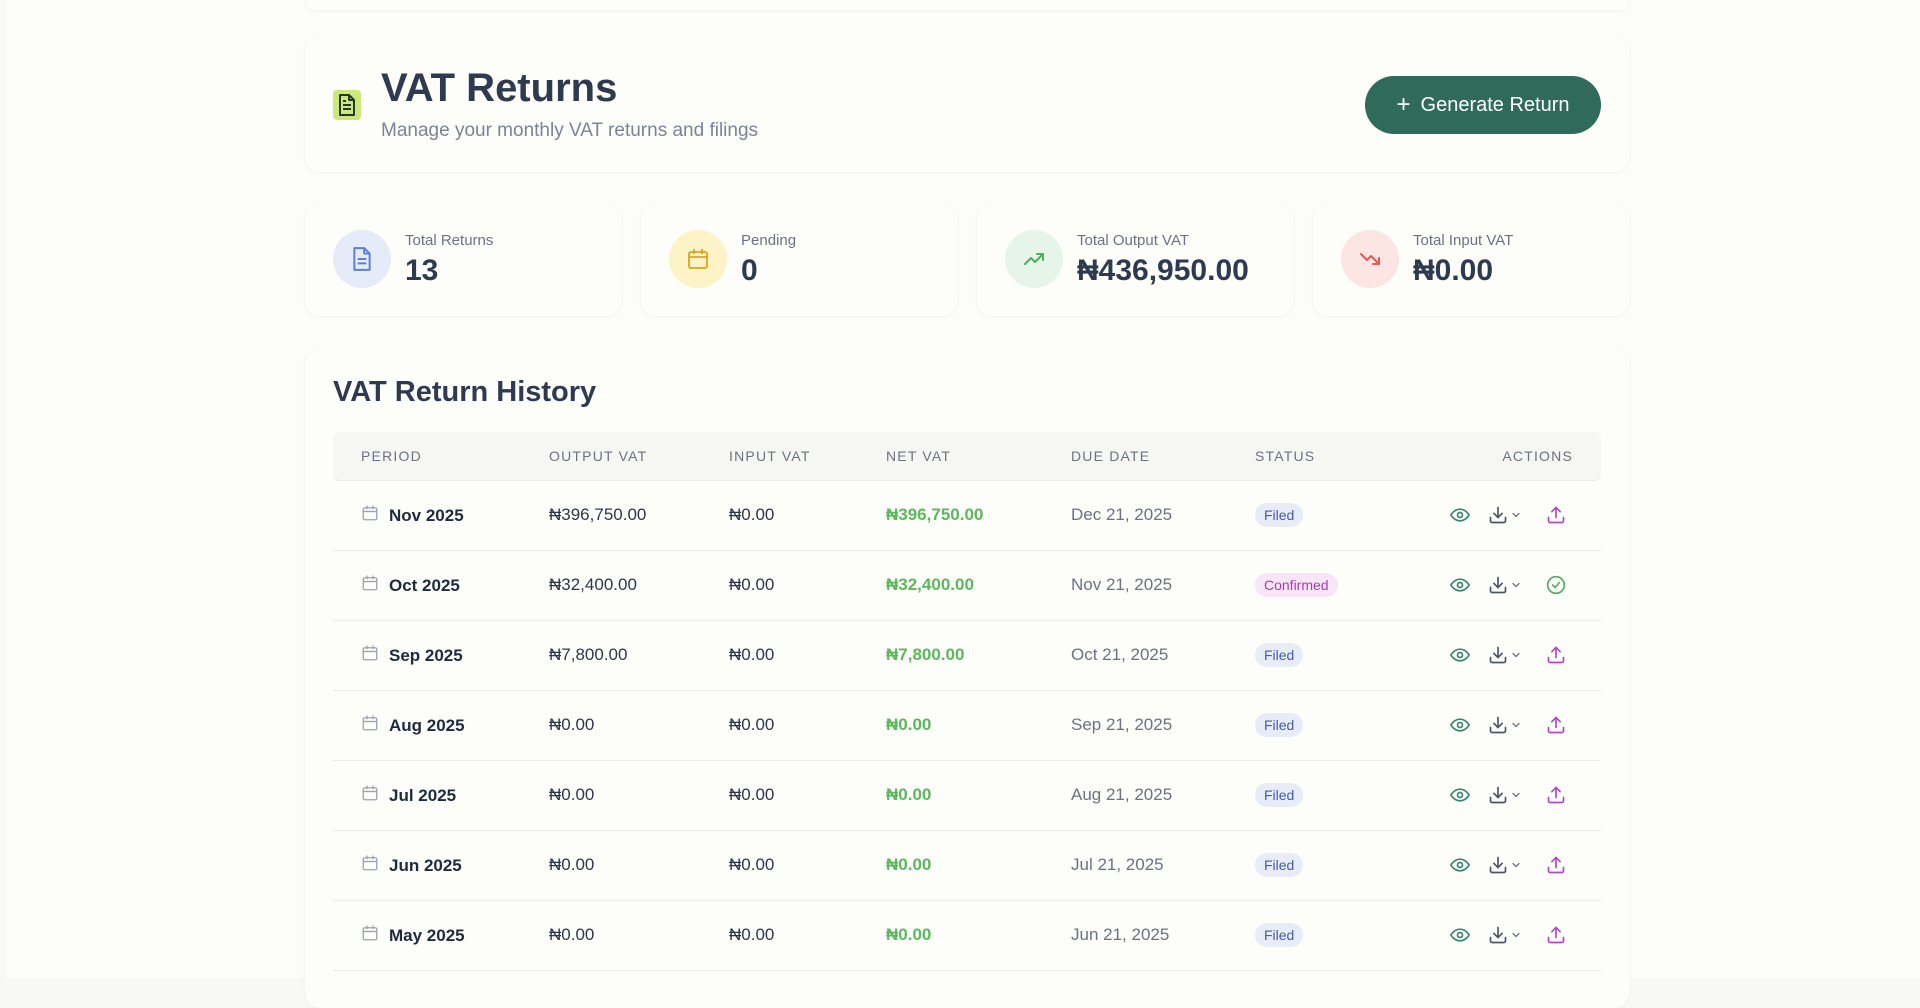  Describe the element at coordinates (411, 865) in the screenshot. I see `period-cell: Jun 2025` at that location.